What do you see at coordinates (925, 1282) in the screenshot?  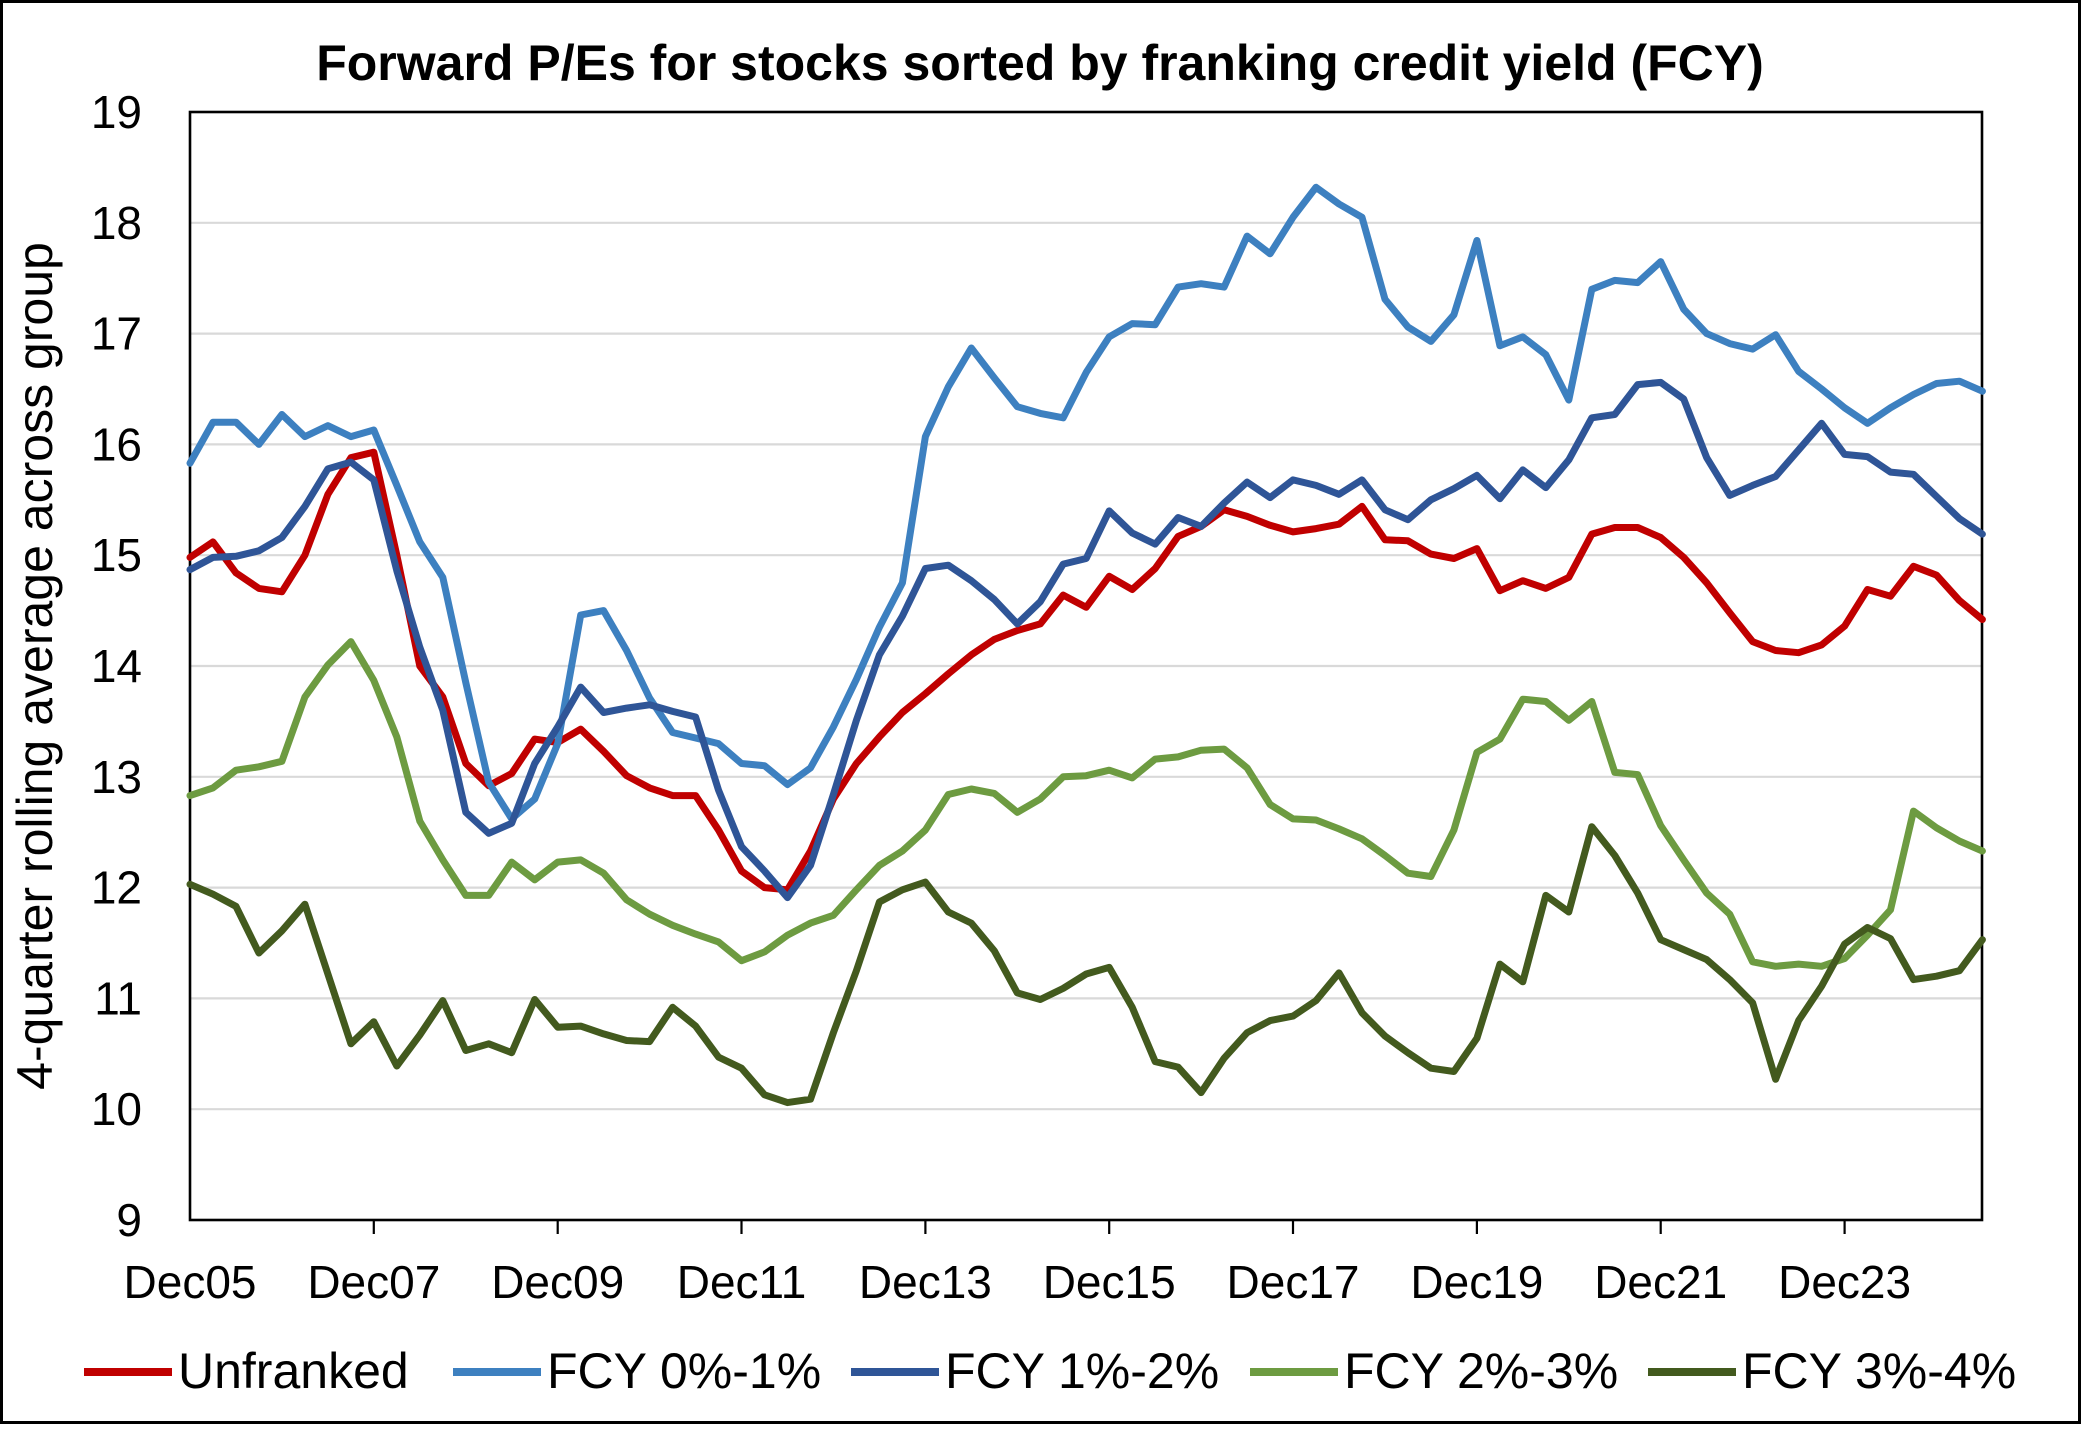 I see `svg-text: Dec13` at bounding box center [925, 1282].